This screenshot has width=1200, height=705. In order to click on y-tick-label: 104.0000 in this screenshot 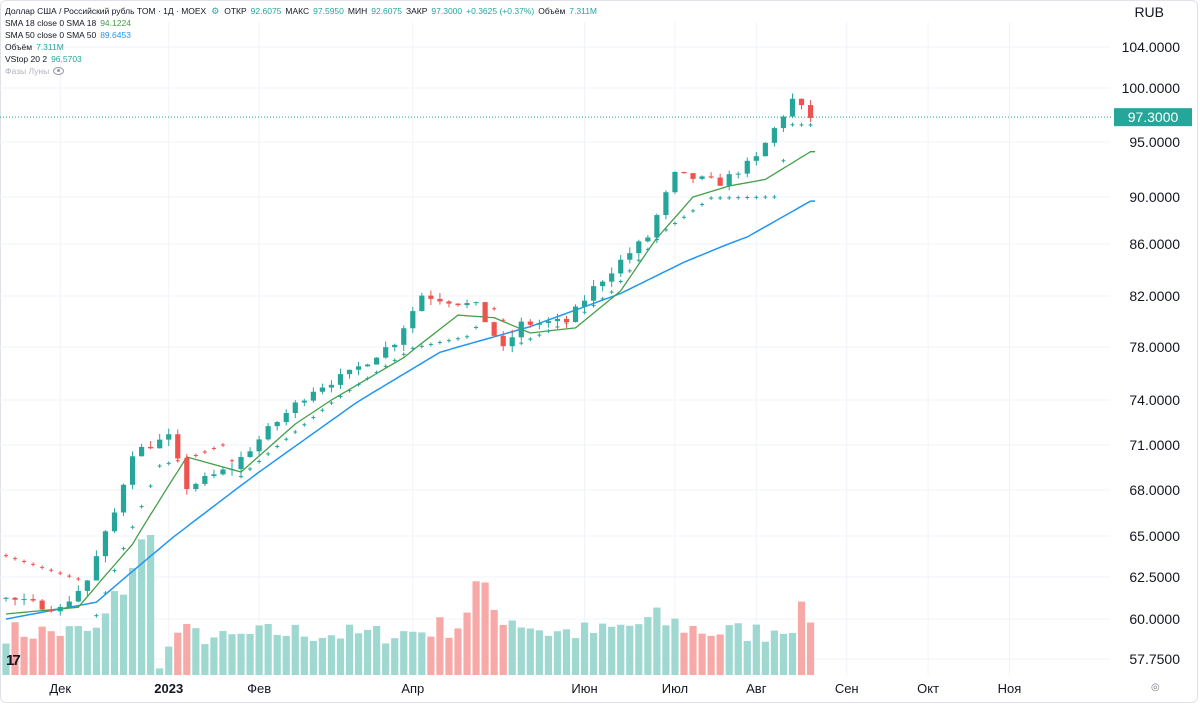, I will do `click(1151, 47)`.